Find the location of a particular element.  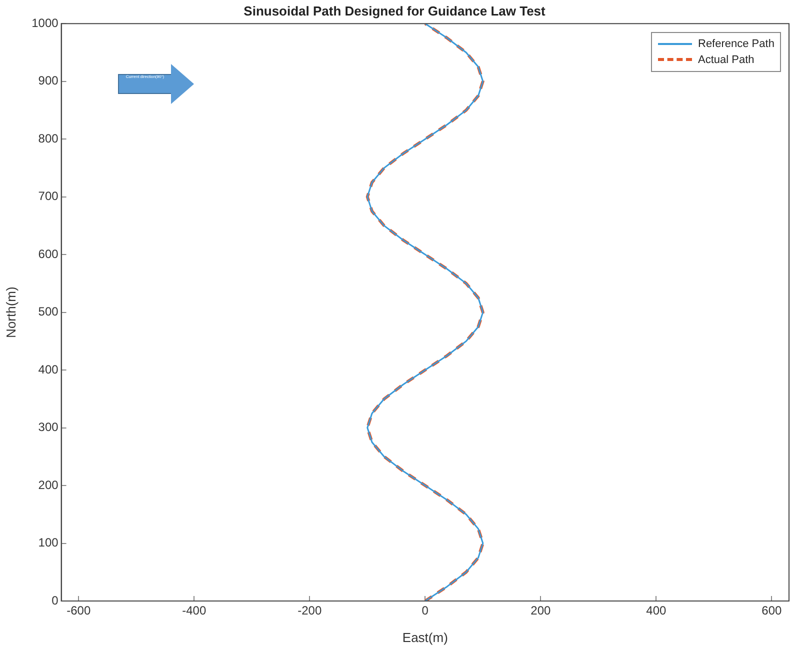

y-tick-label: 0 is located at coordinates (55, 600).